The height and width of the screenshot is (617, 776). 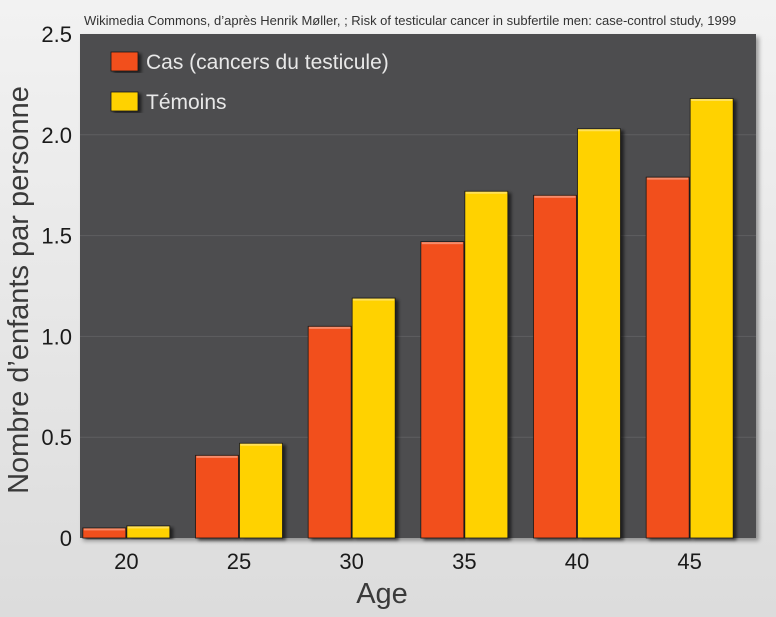 What do you see at coordinates (239, 561) in the screenshot?
I see `x-tick-label: 25` at bounding box center [239, 561].